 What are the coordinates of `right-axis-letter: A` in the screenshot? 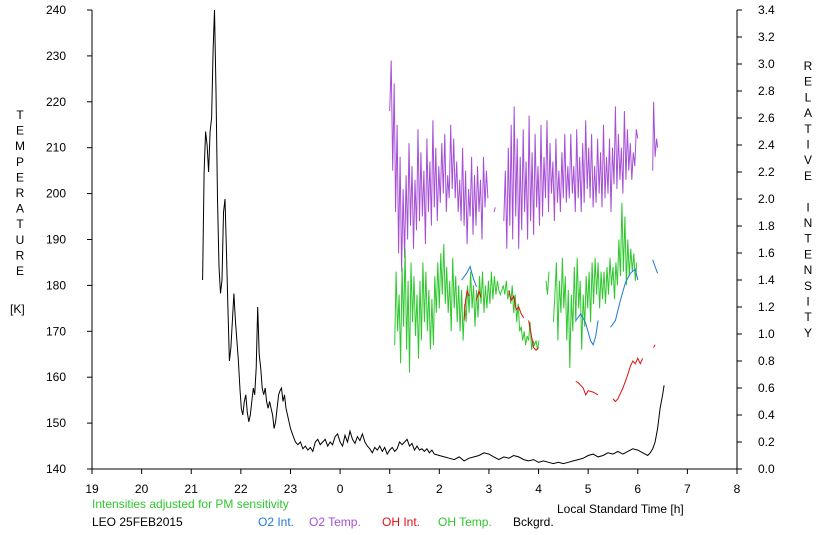 It's located at (808, 113).